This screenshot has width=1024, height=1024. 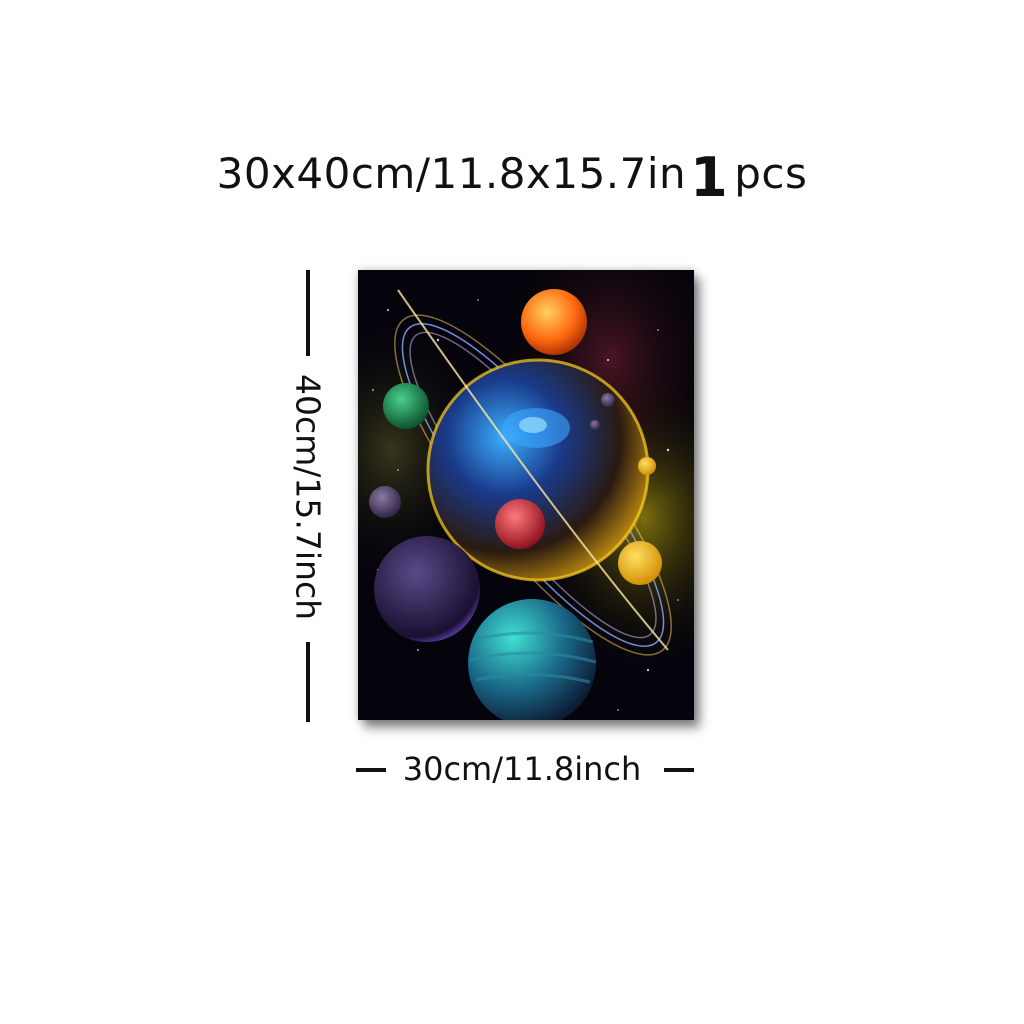 What do you see at coordinates (371, 770) in the screenshot?
I see `width-indicator-left-line` at bounding box center [371, 770].